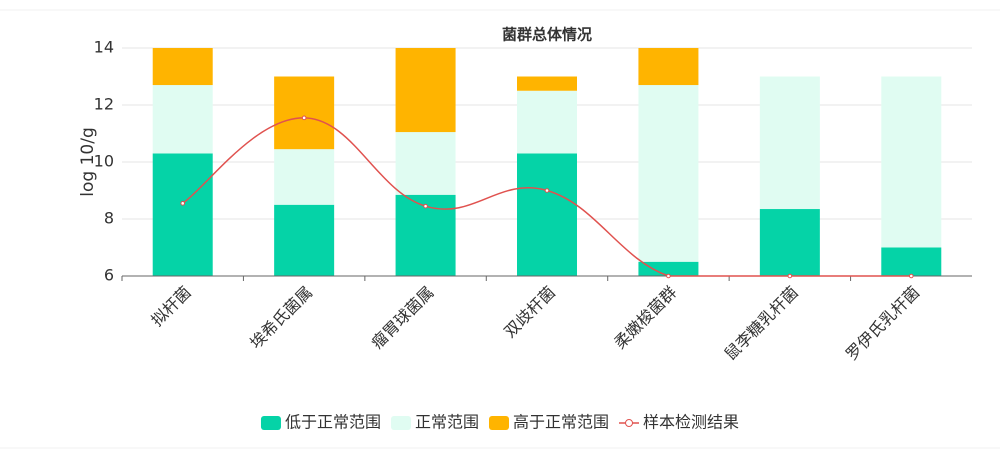 Image resolution: width=1000 pixels, height=455 pixels. Describe the element at coordinates (170, 306) in the screenshot. I see `x-tick-label: 拟杆菌` at that location.